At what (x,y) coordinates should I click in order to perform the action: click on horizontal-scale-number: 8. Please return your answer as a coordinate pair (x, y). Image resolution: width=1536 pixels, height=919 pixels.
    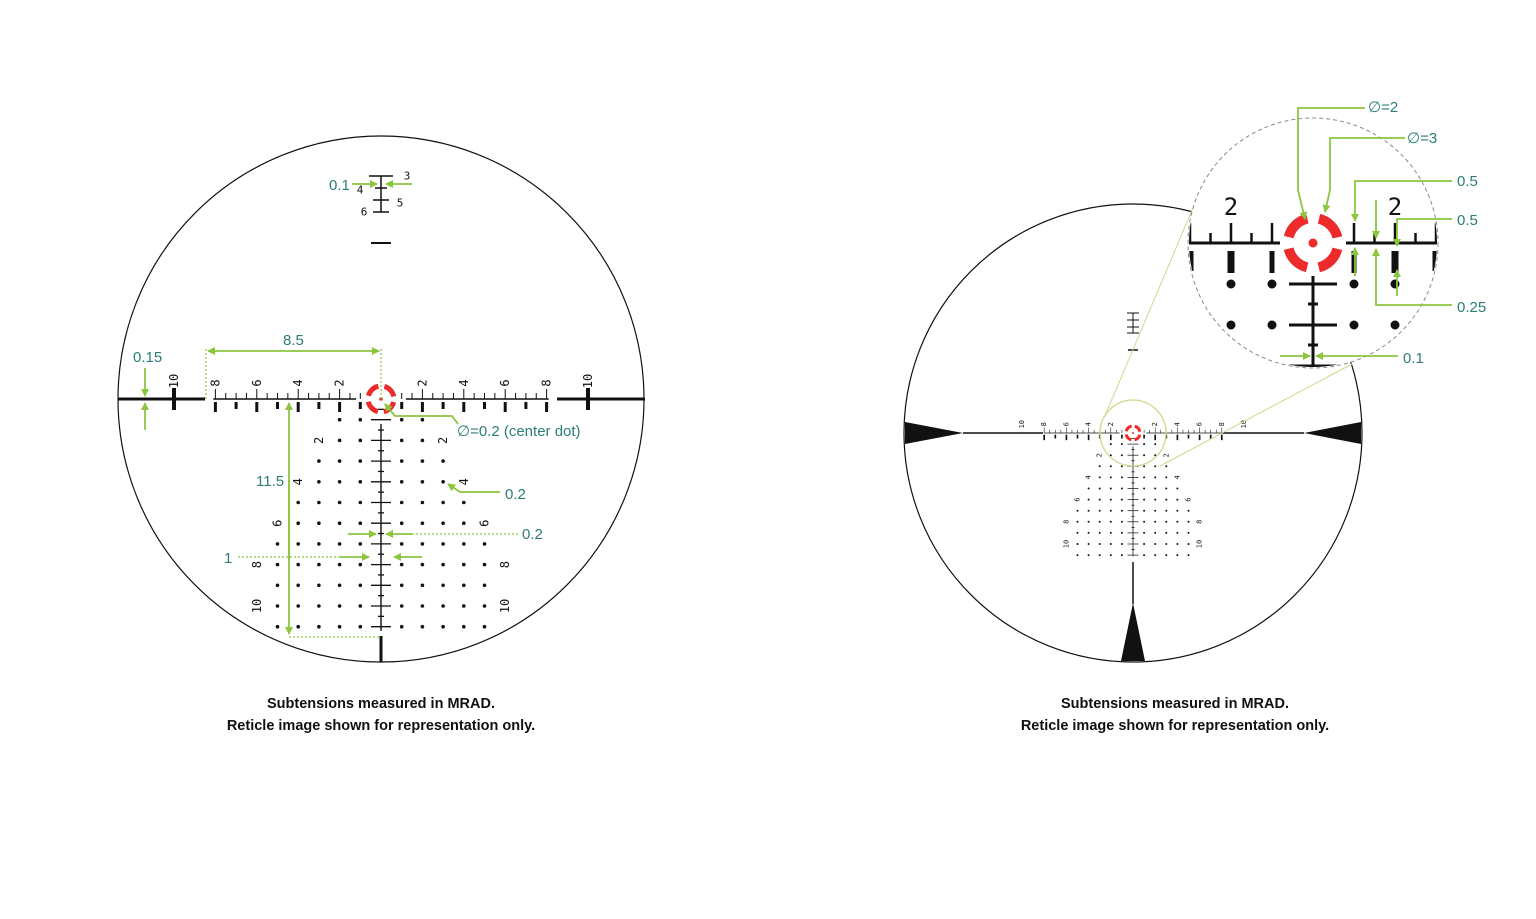
    Looking at the image, I should click on (547, 382).